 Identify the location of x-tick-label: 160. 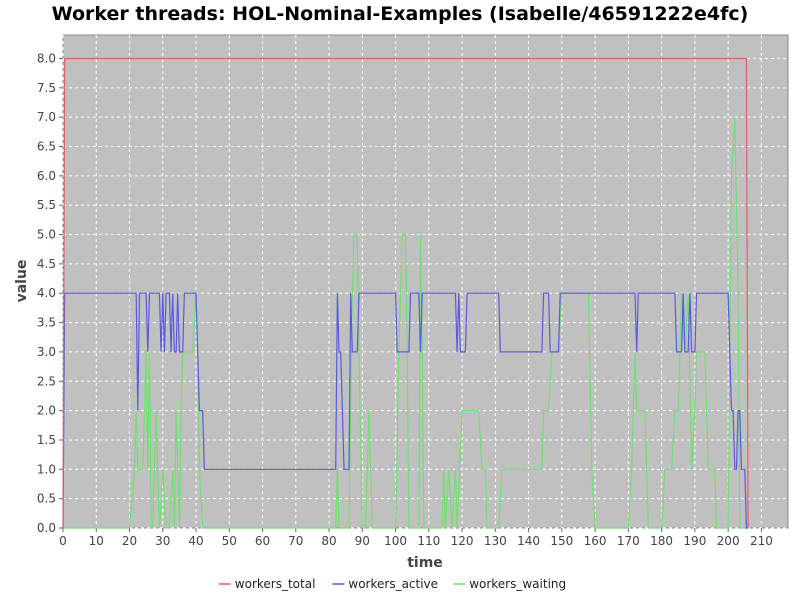
(595, 541).